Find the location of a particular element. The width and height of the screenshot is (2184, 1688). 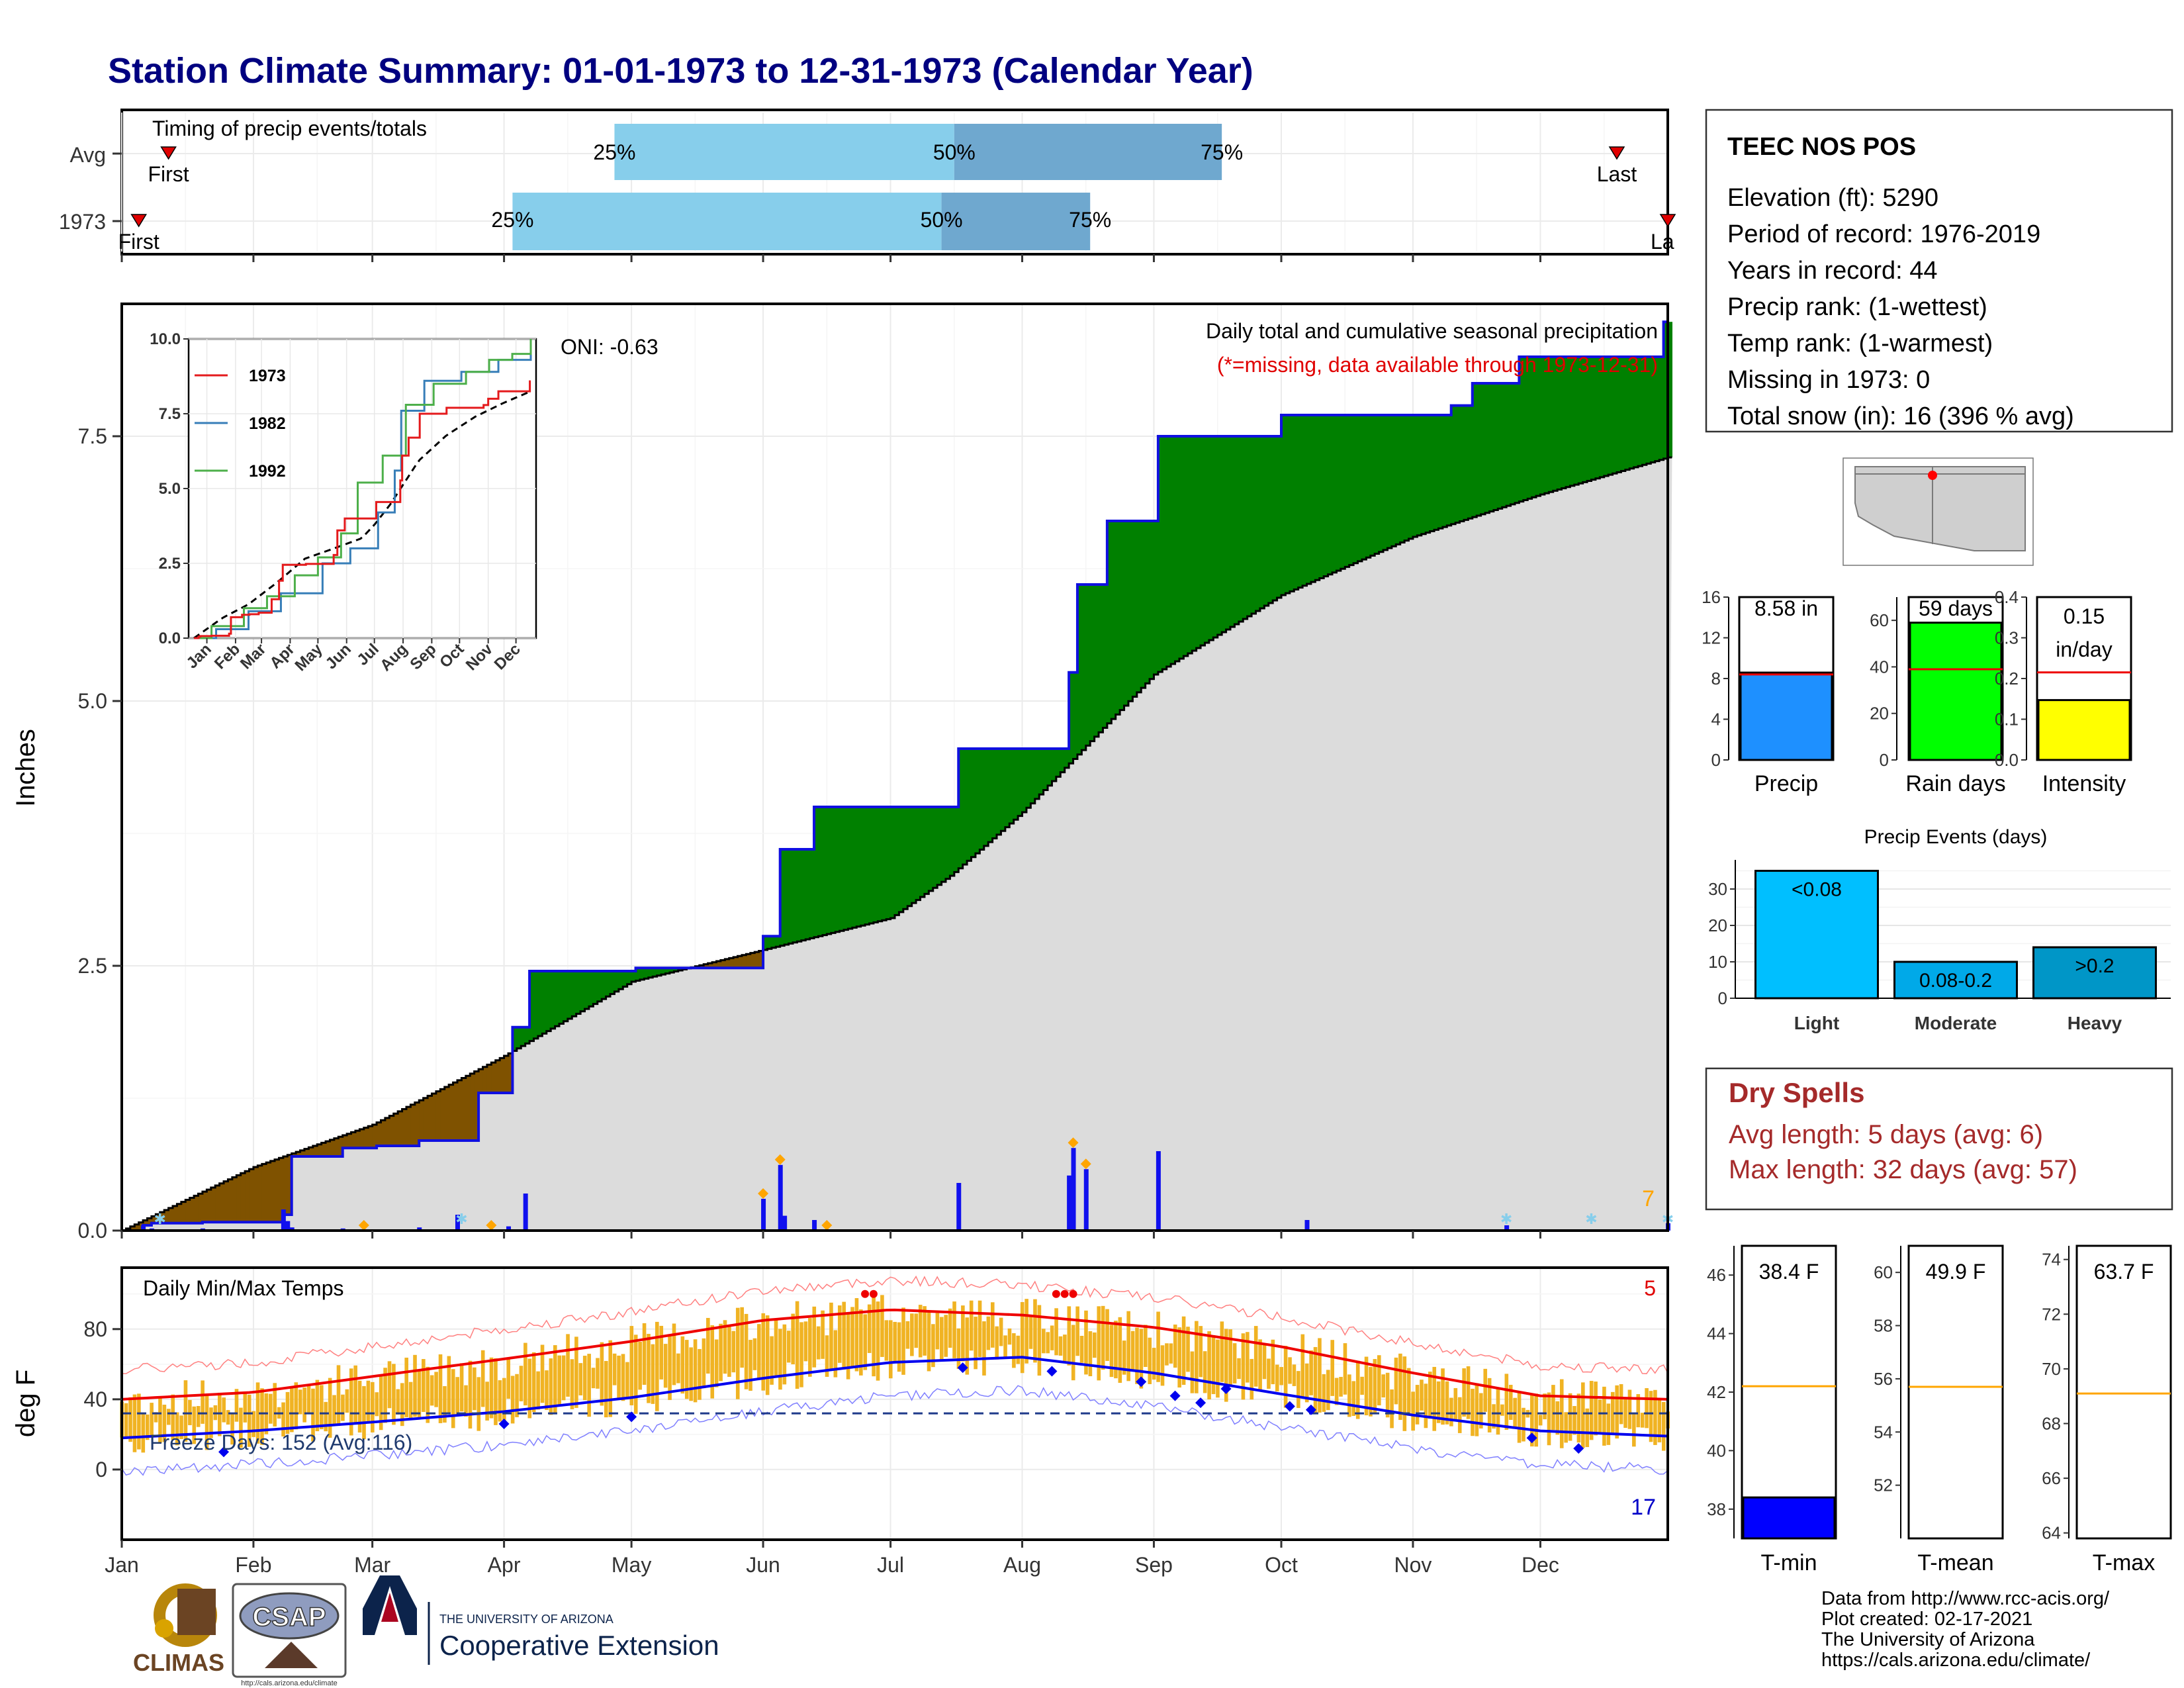

temp-summary-tick-label: 42 is located at coordinates (1716, 1392).